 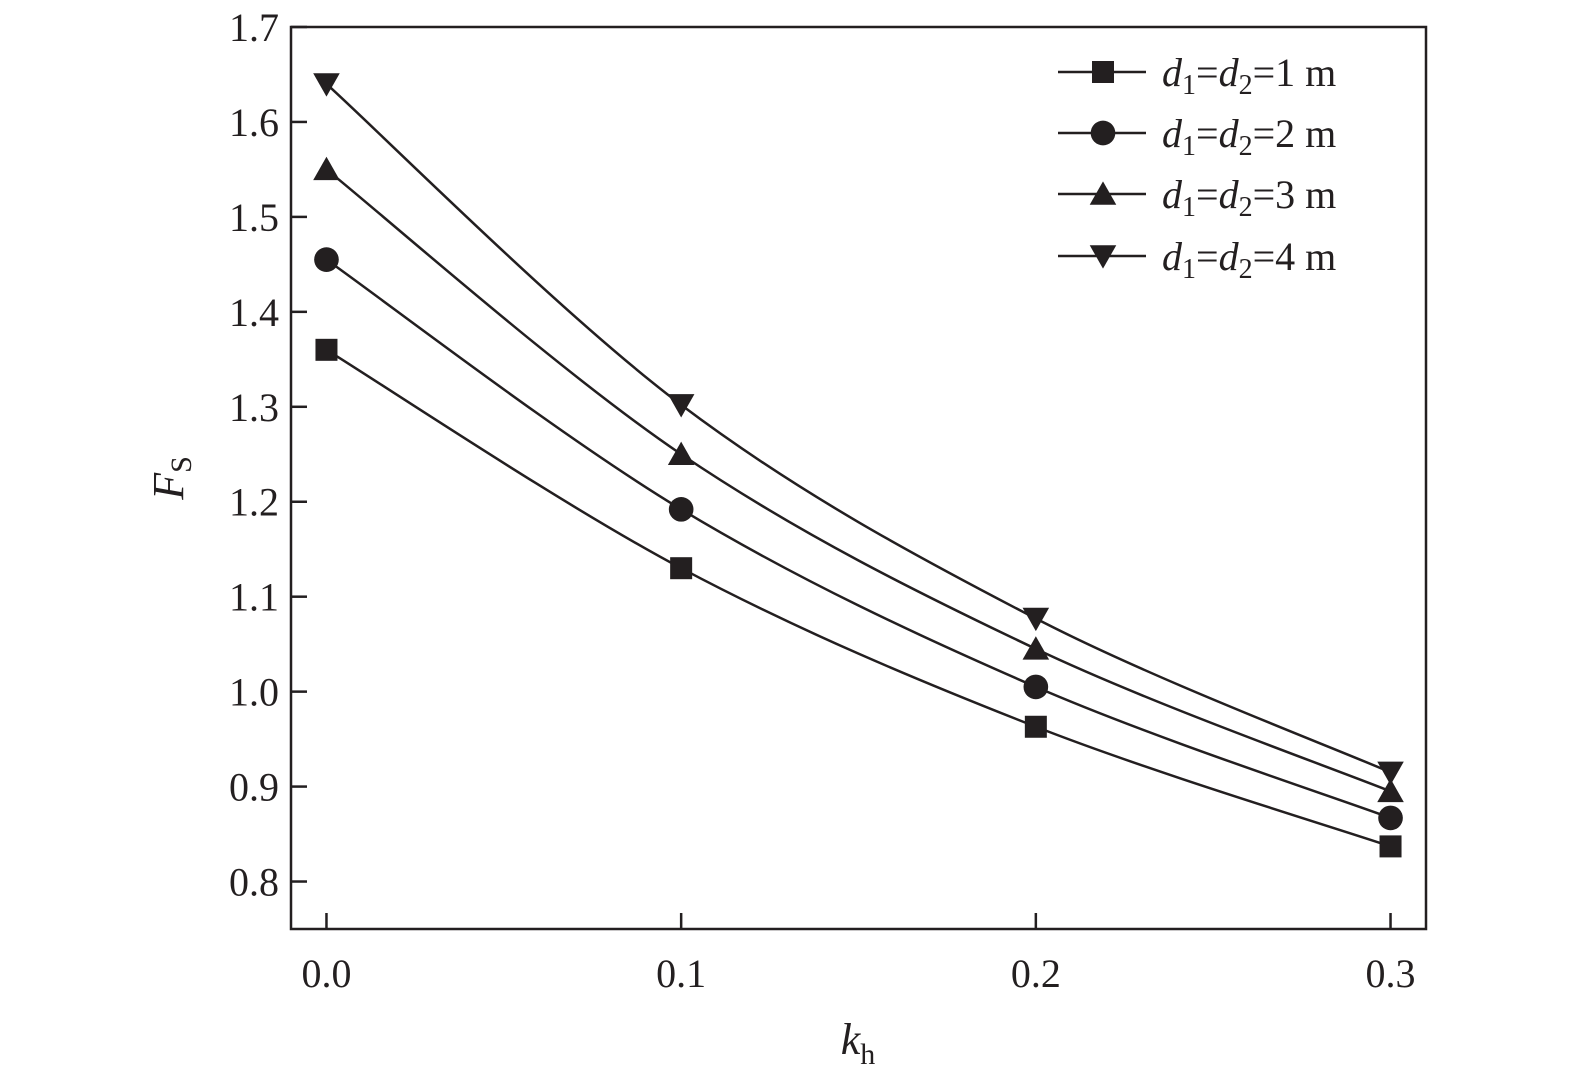 I want to click on y-tick-label: 1.4, so click(x=254, y=312).